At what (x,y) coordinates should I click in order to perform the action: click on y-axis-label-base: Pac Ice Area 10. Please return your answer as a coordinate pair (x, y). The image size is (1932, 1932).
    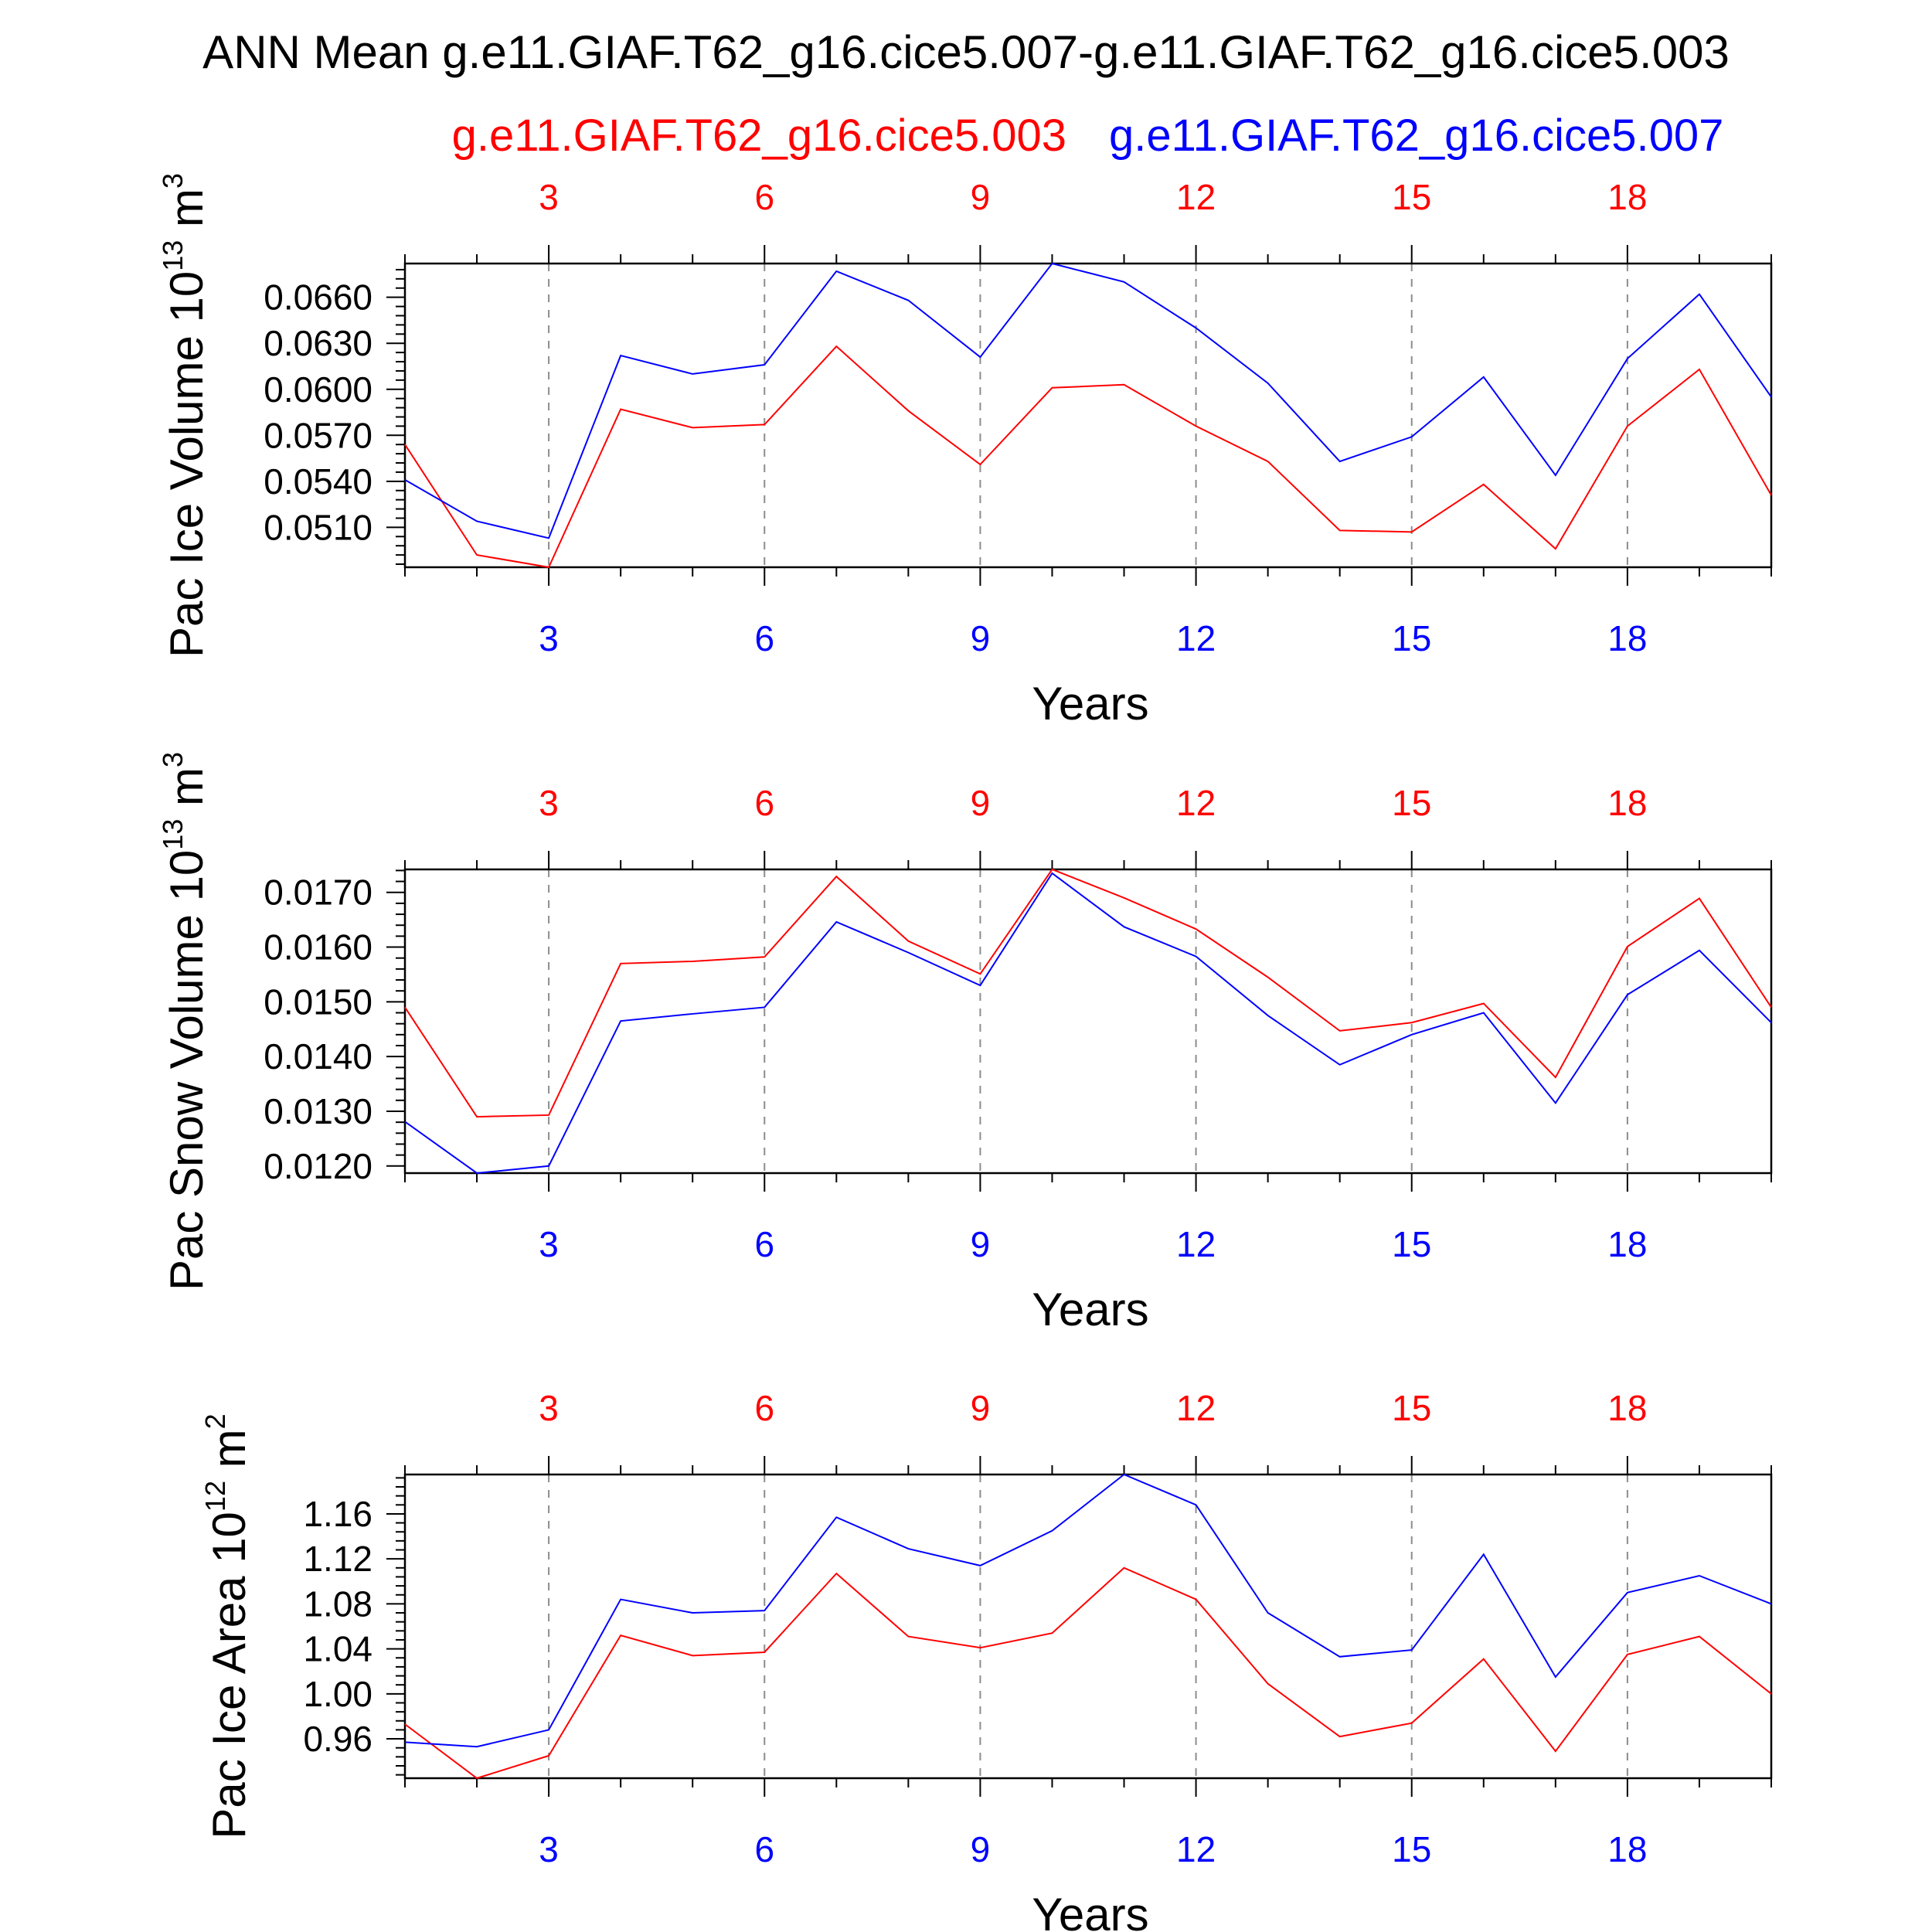
    Looking at the image, I should click on (229, 1675).